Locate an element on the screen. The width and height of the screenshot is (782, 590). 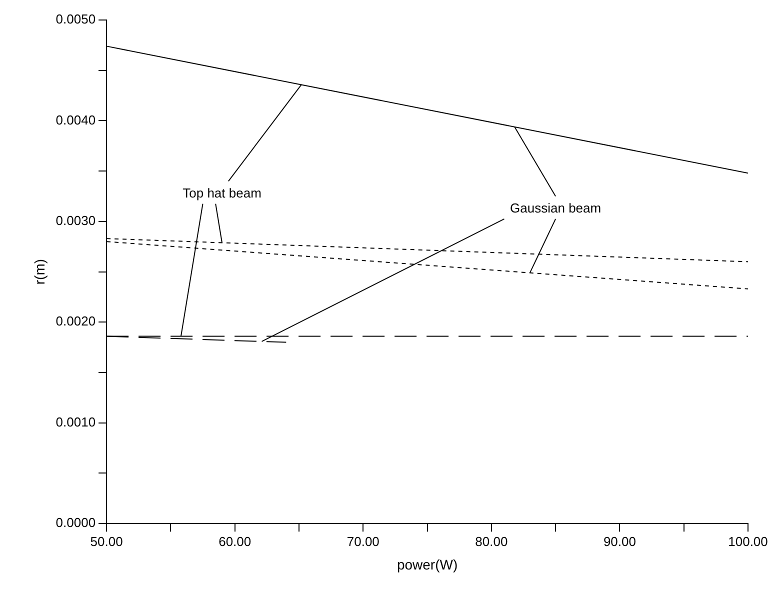
annotation: Gaussian beam is located at coordinates (556, 208).